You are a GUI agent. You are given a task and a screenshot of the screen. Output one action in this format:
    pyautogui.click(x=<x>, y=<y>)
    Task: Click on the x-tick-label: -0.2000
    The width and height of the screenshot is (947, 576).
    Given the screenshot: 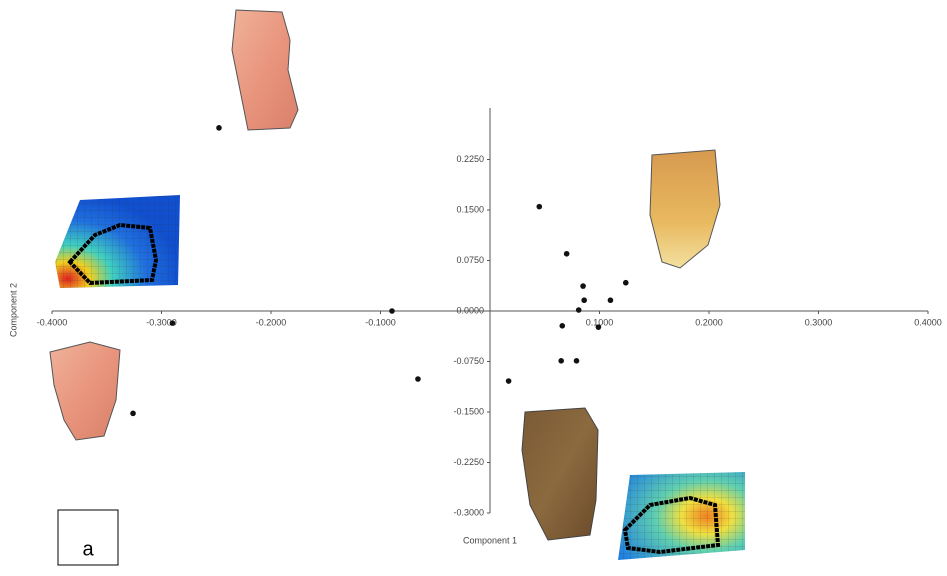 What is the action you would take?
    pyautogui.click(x=271, y=322)
    